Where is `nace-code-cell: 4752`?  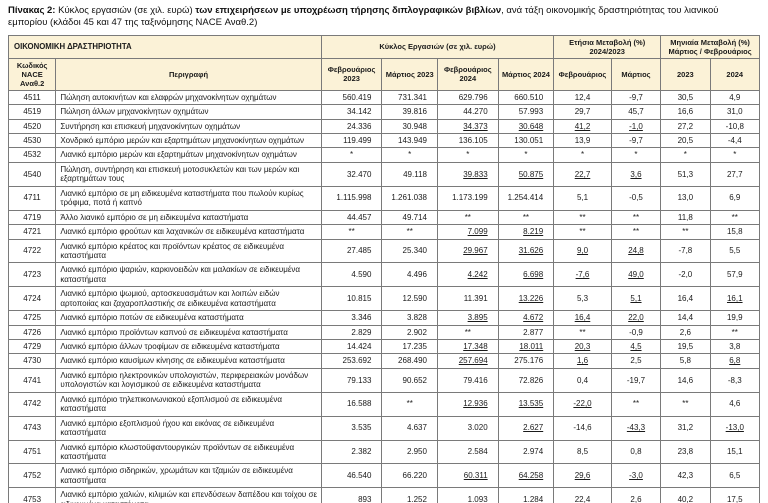
nace-code-cell: 4752 is located at coordinates (32, 476).